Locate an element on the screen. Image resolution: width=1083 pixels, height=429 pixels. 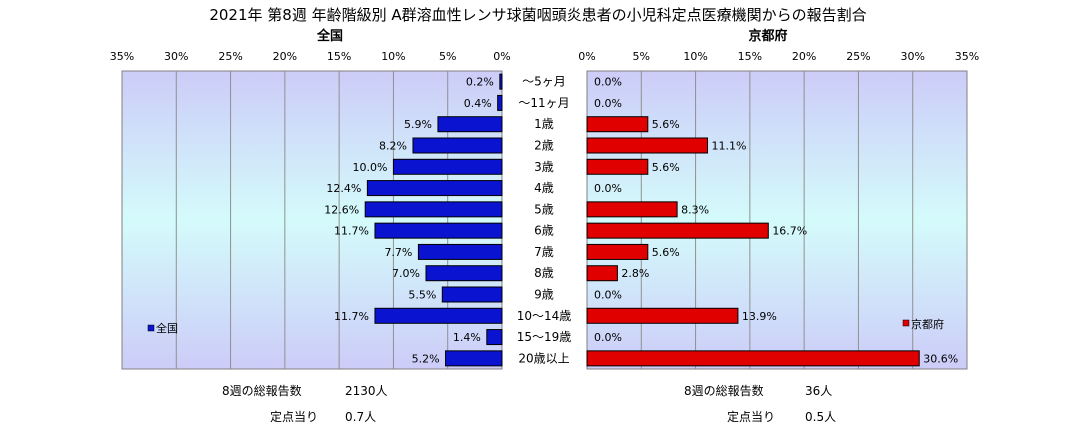
data-label-kyoto: 8.3% is located at coordinates (695, 209).